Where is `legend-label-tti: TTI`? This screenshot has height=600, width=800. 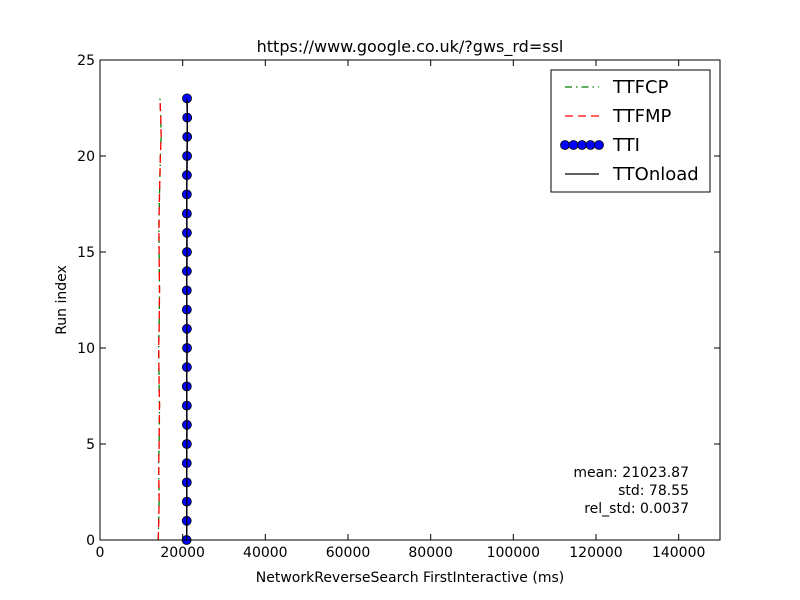 legend-label-tti: TTI is located at coordinates (626, 145).